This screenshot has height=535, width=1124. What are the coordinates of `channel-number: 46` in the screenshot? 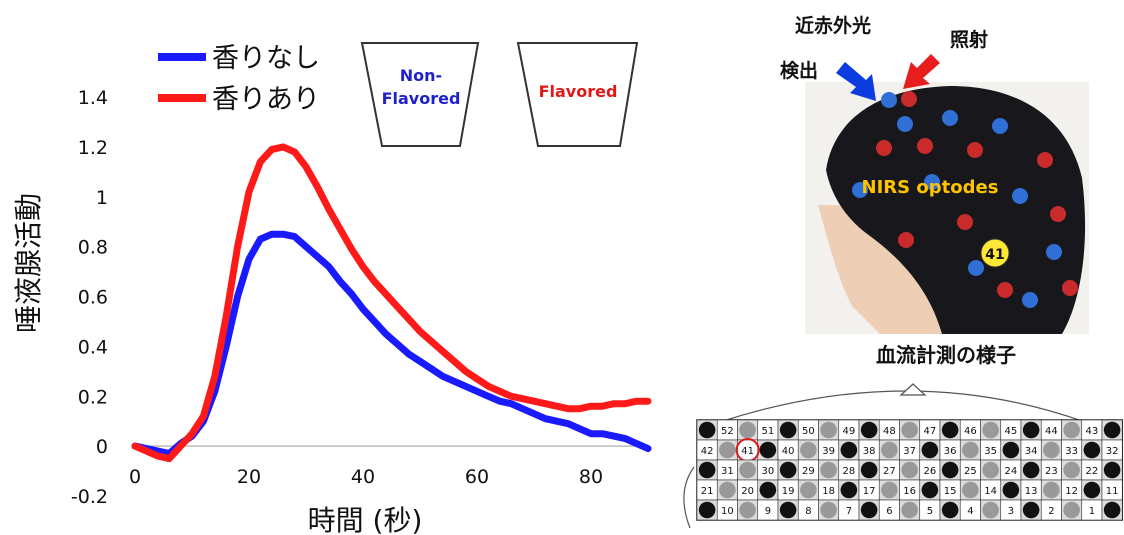 It's located at (970, 431).